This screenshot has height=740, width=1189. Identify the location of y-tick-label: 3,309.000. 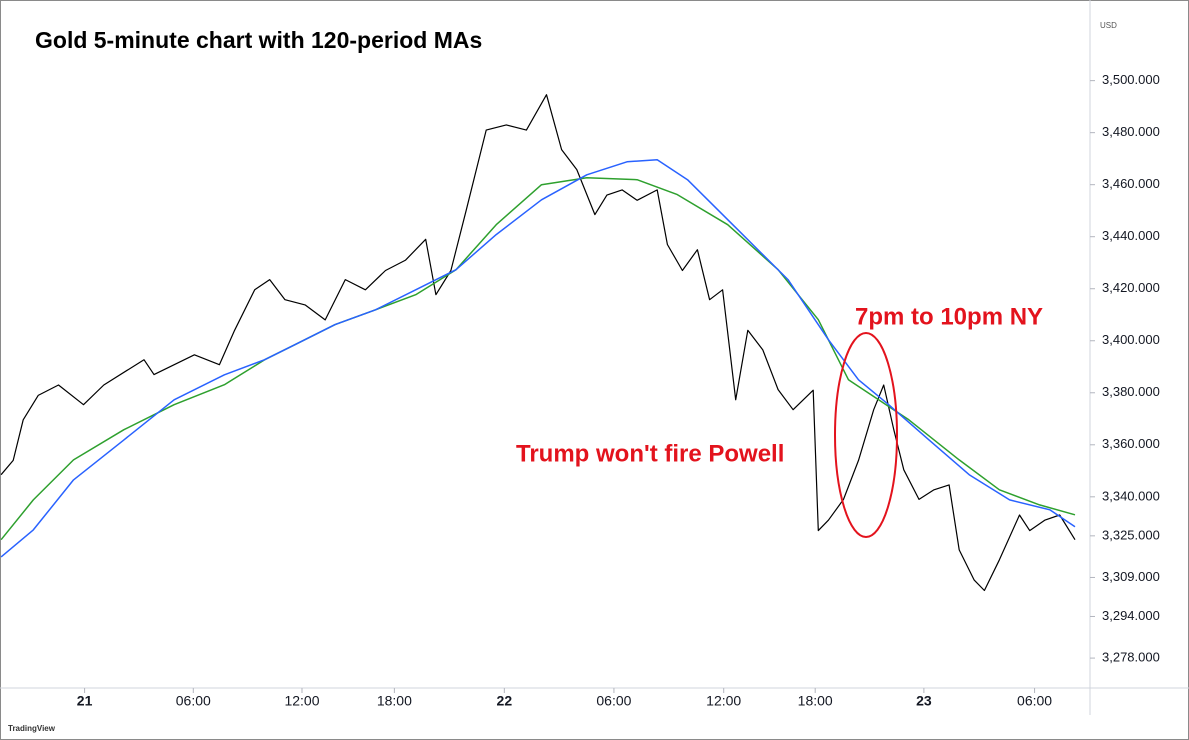
(1131, 576).